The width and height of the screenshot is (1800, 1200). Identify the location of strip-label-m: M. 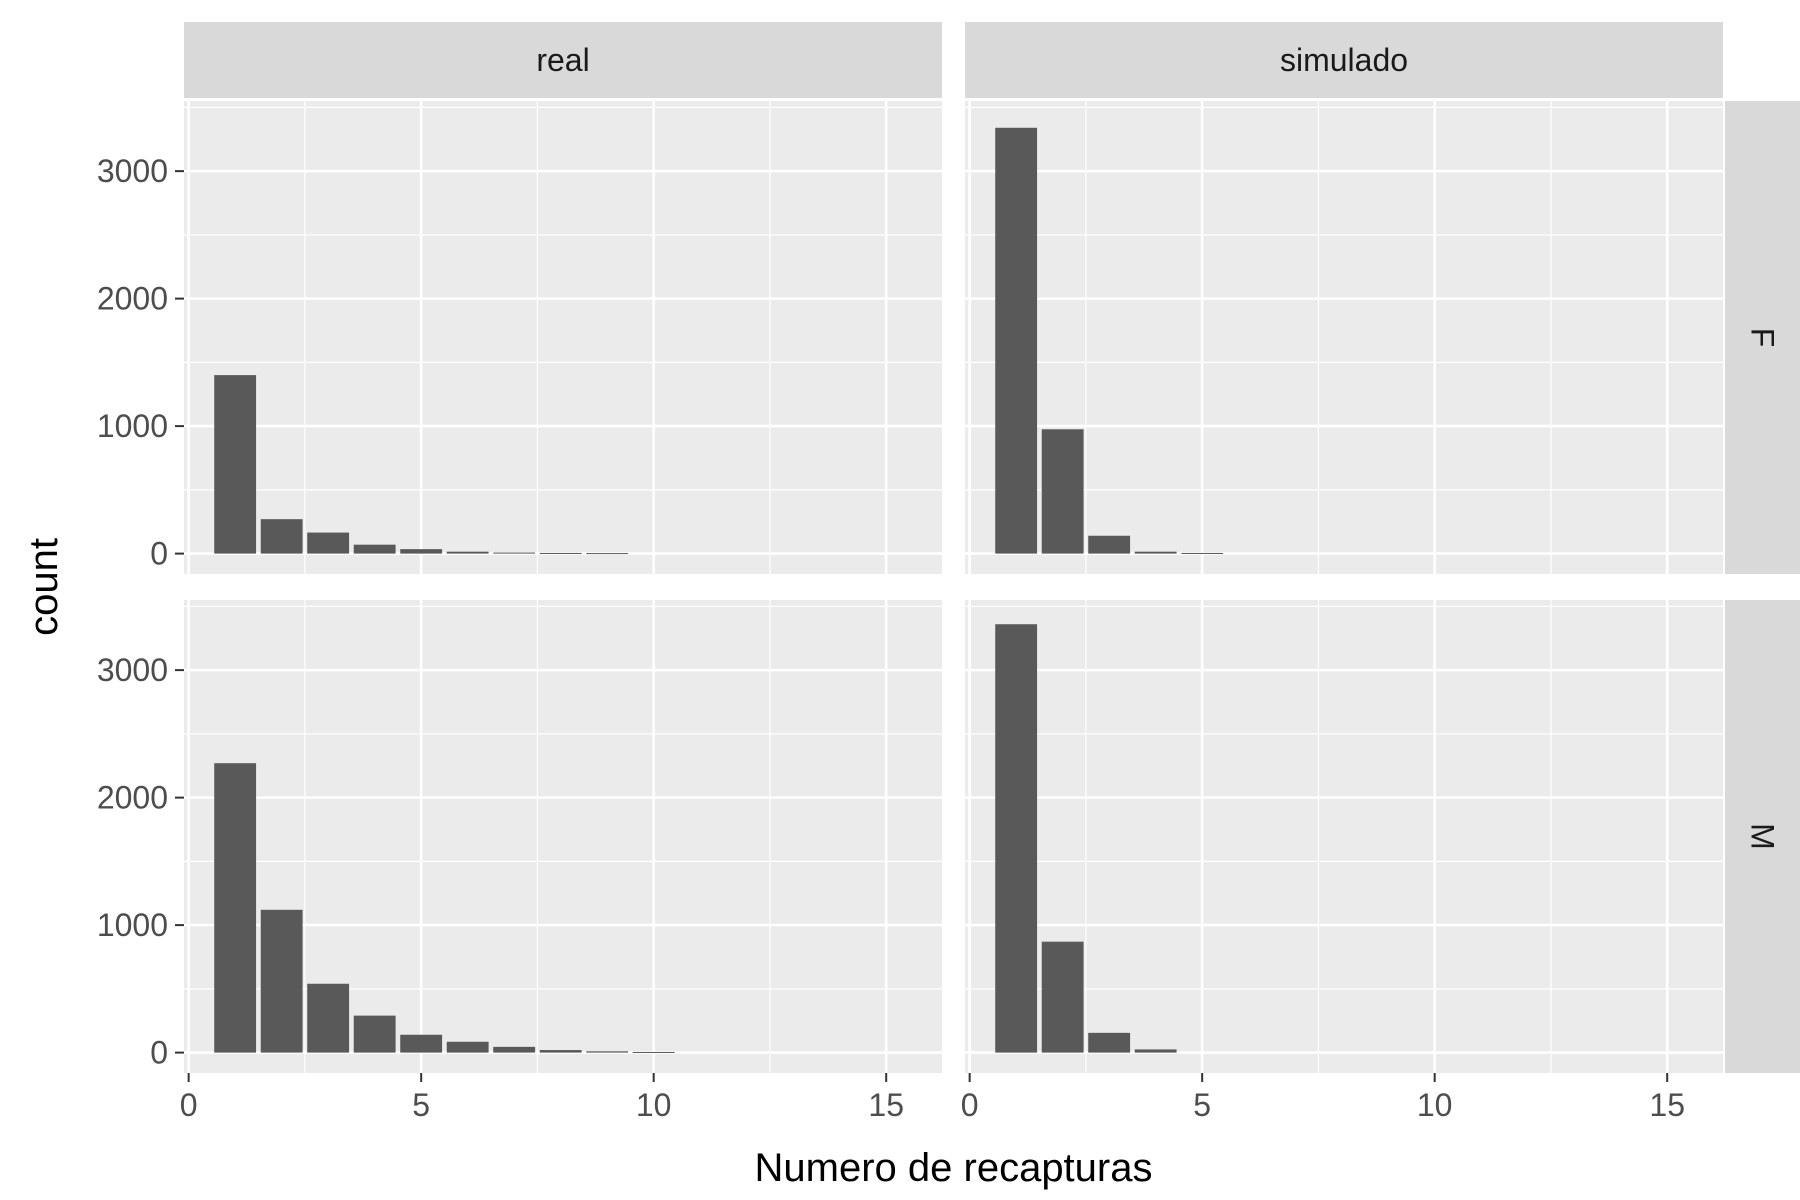
(1763, 836).